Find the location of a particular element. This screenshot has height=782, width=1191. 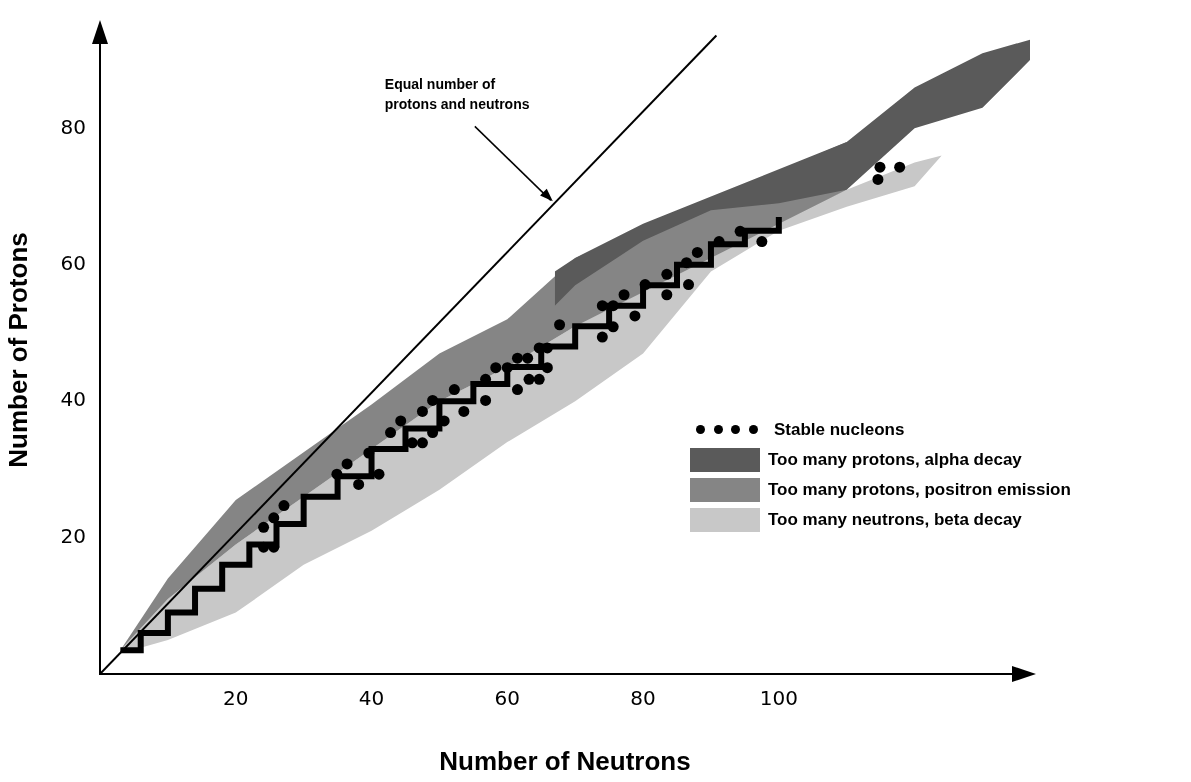

legend-label: Too many neutrons, beta decay is located at coordinates (895, 519).